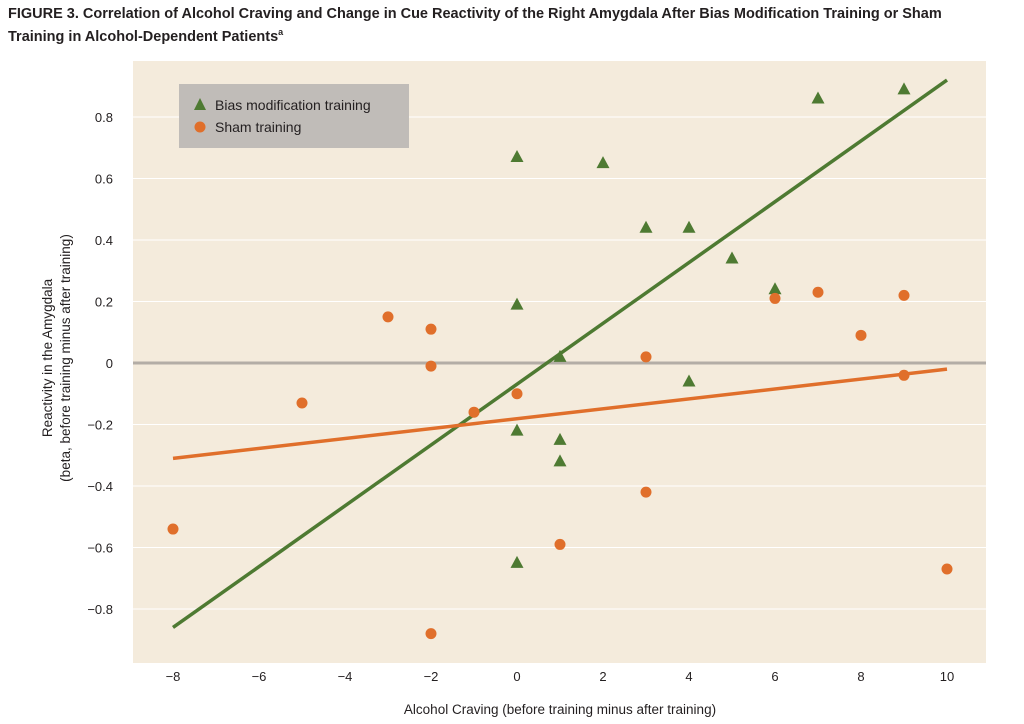 The height and width of the screenshot is (724, 1024). What do you see at coordinates (104, 179) in the screenshot?
I see `y-tick-label: 0.6` at bounding box center [104, 179].